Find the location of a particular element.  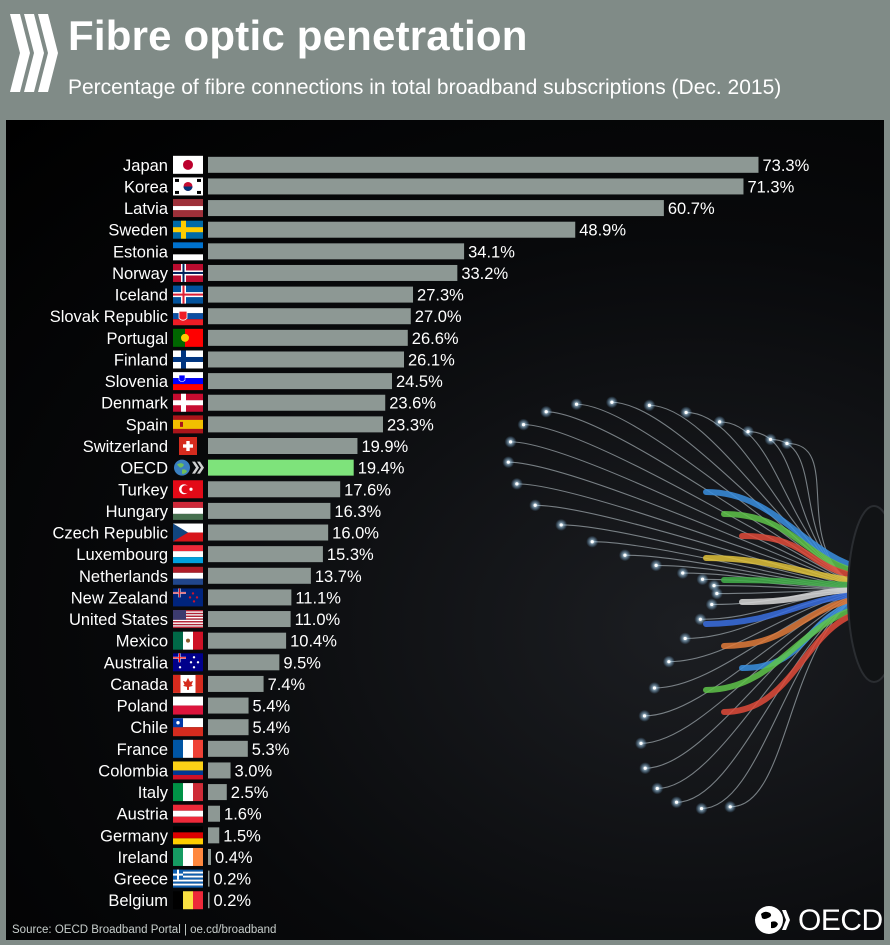

category-label-spain: Spain is located at coordinates (147, 425).